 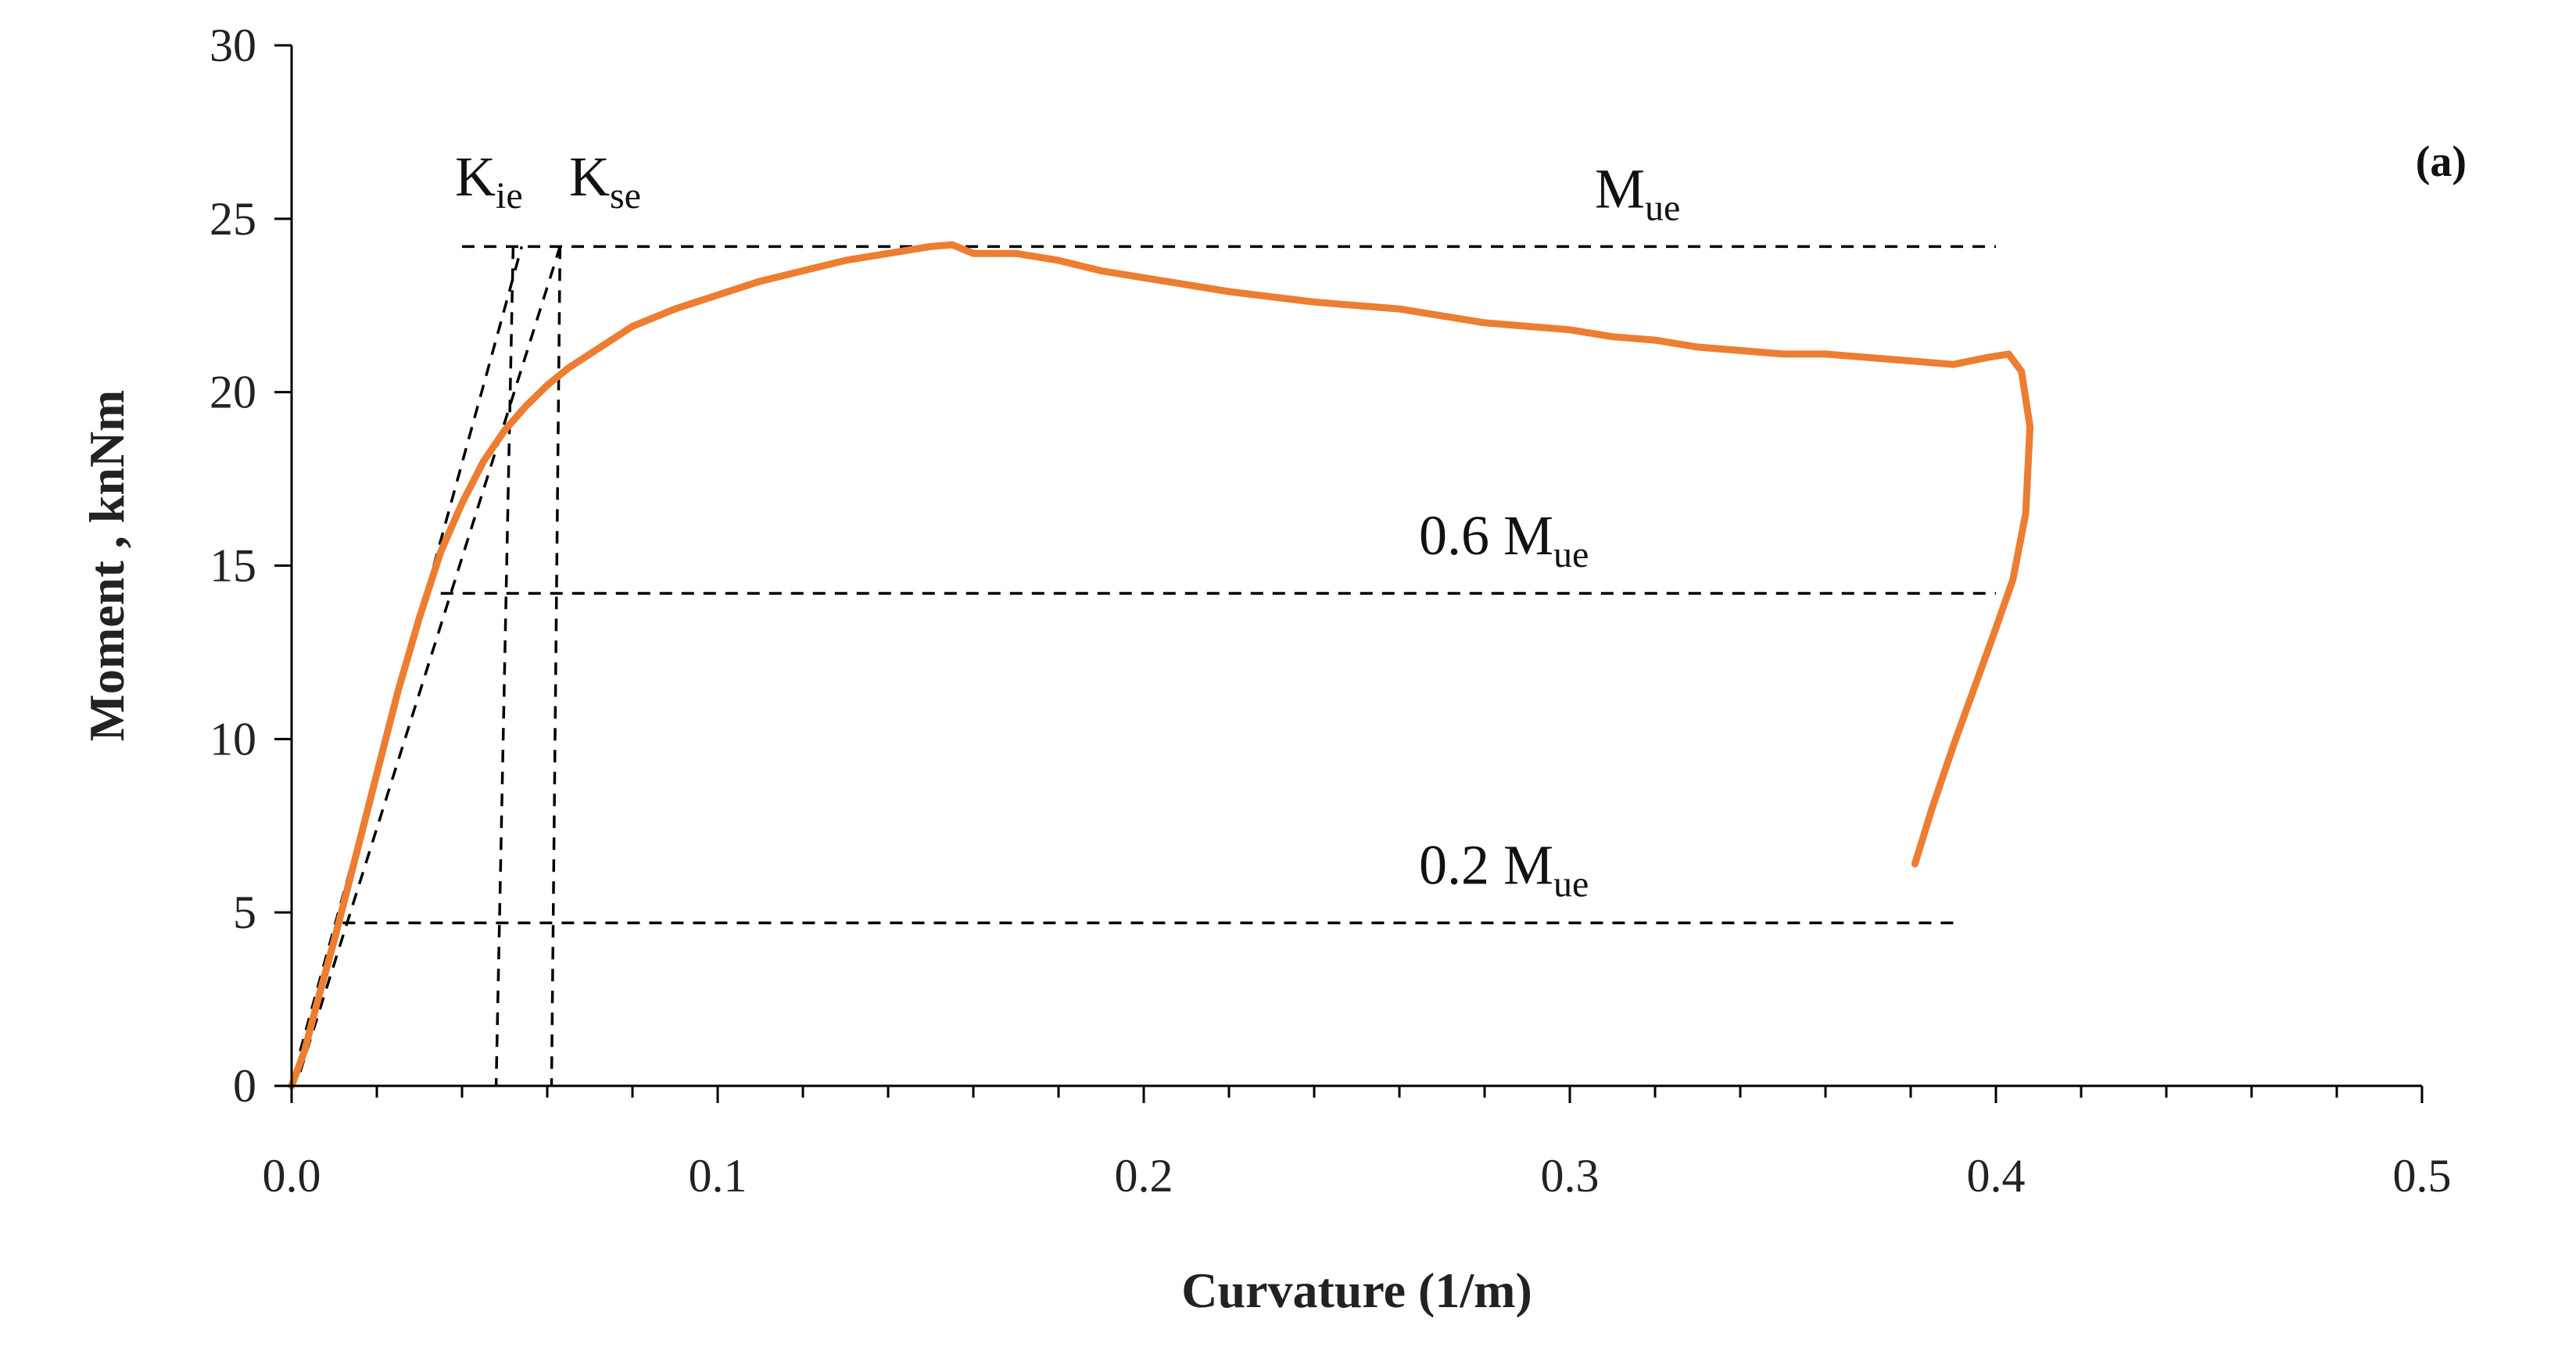 What do you see at coordinates (1504, 869) in the screenshot?
I see `reference-label: 0.2 Mue` at bounding box center [1504, 869].